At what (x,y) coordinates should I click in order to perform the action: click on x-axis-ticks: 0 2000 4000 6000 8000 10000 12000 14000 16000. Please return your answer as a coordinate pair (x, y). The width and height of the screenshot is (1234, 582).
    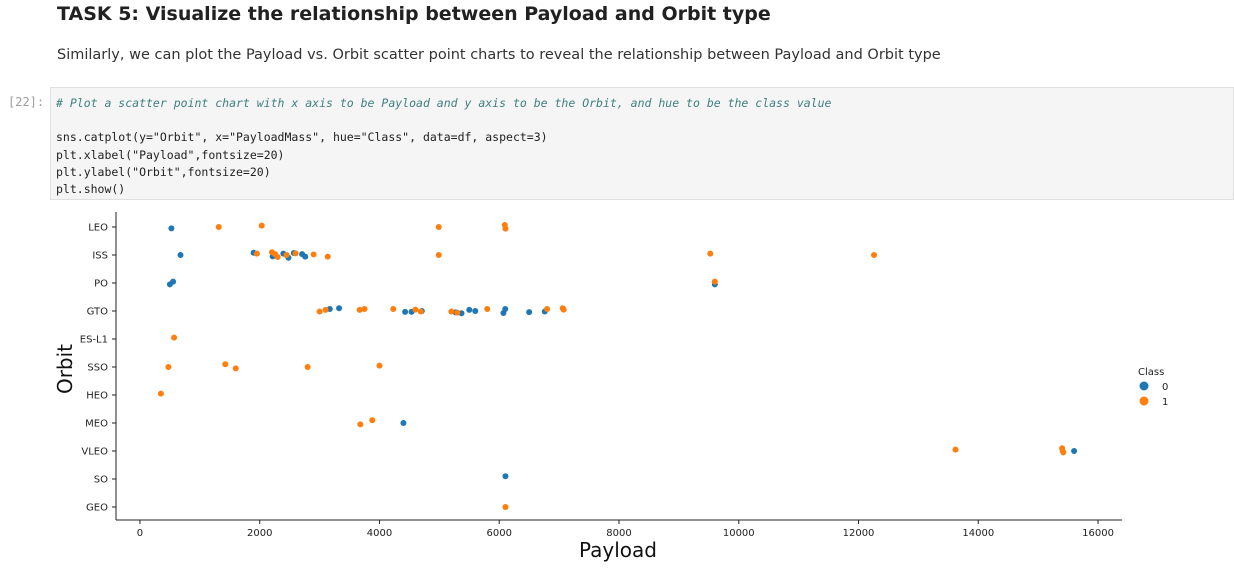
    Looking at the image, I should click on (625, 529).